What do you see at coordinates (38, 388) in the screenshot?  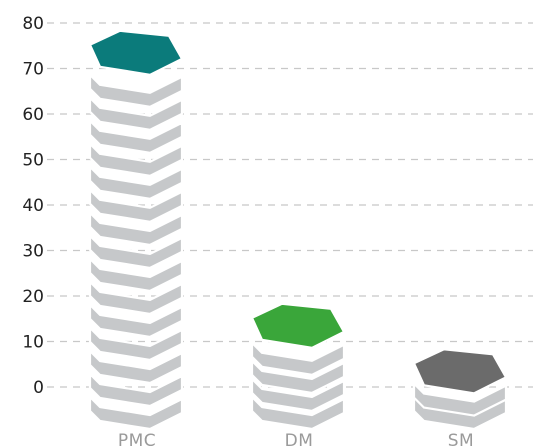 I see `y-tick-label: 0` at bounding box center [38, 388].